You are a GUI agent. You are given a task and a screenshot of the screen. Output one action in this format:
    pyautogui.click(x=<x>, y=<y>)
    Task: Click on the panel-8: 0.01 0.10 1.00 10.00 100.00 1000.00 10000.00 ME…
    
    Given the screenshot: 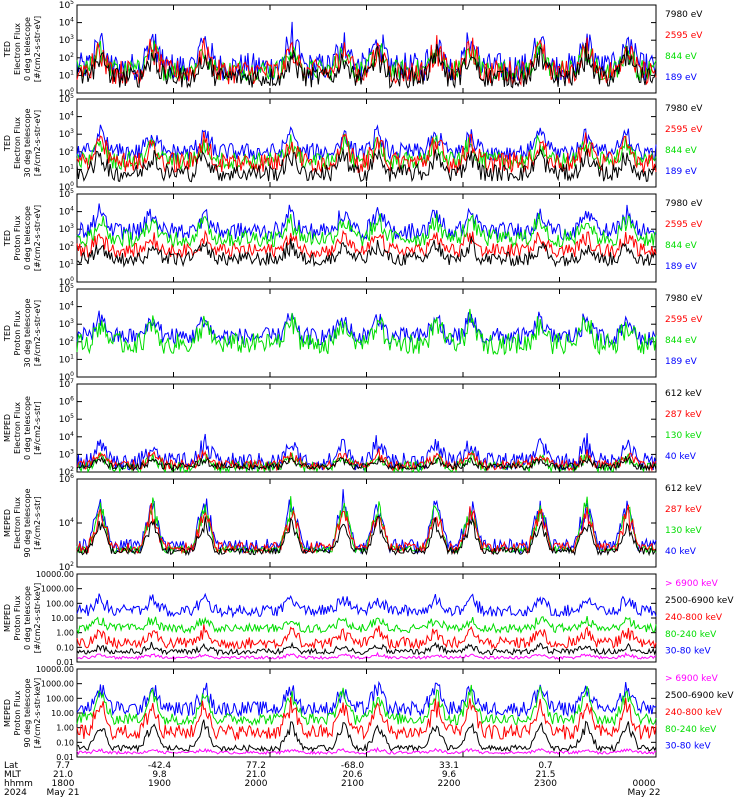 What is the action you would take?
    pyautogui.click(x=368, y=713)
    